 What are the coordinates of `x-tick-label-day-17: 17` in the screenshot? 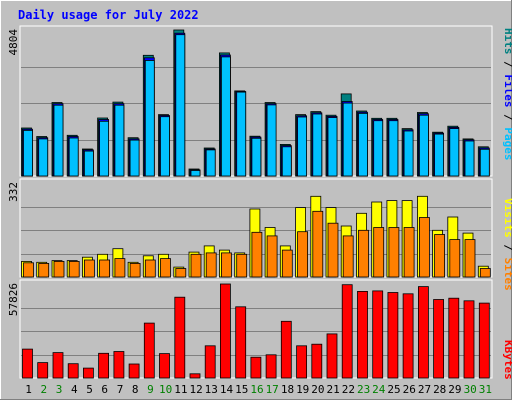 It's located at (272, 389).